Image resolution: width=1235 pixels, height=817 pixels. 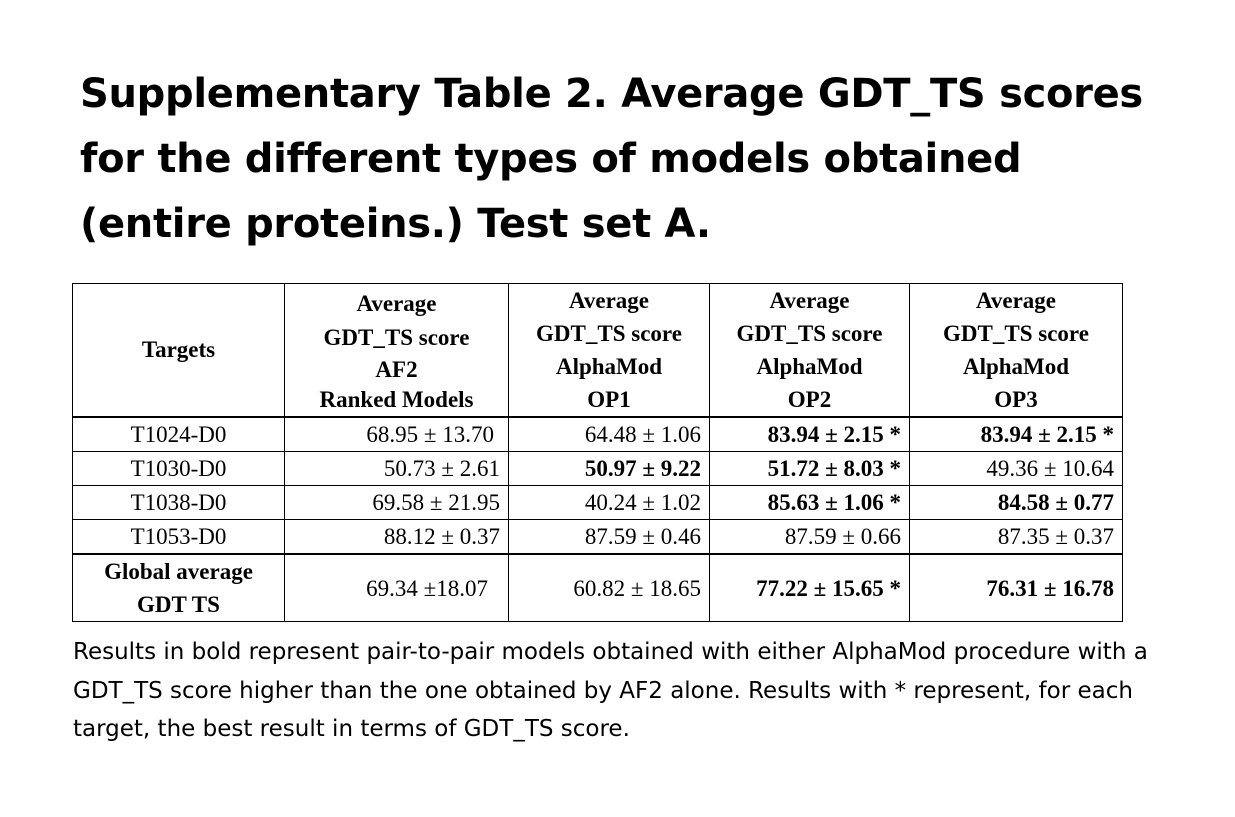 What do you see at coordinates (809, 537) in the screenshot?
I see `op2-cell: 87.59 ± 0.66` at bounding box center [809, 537].